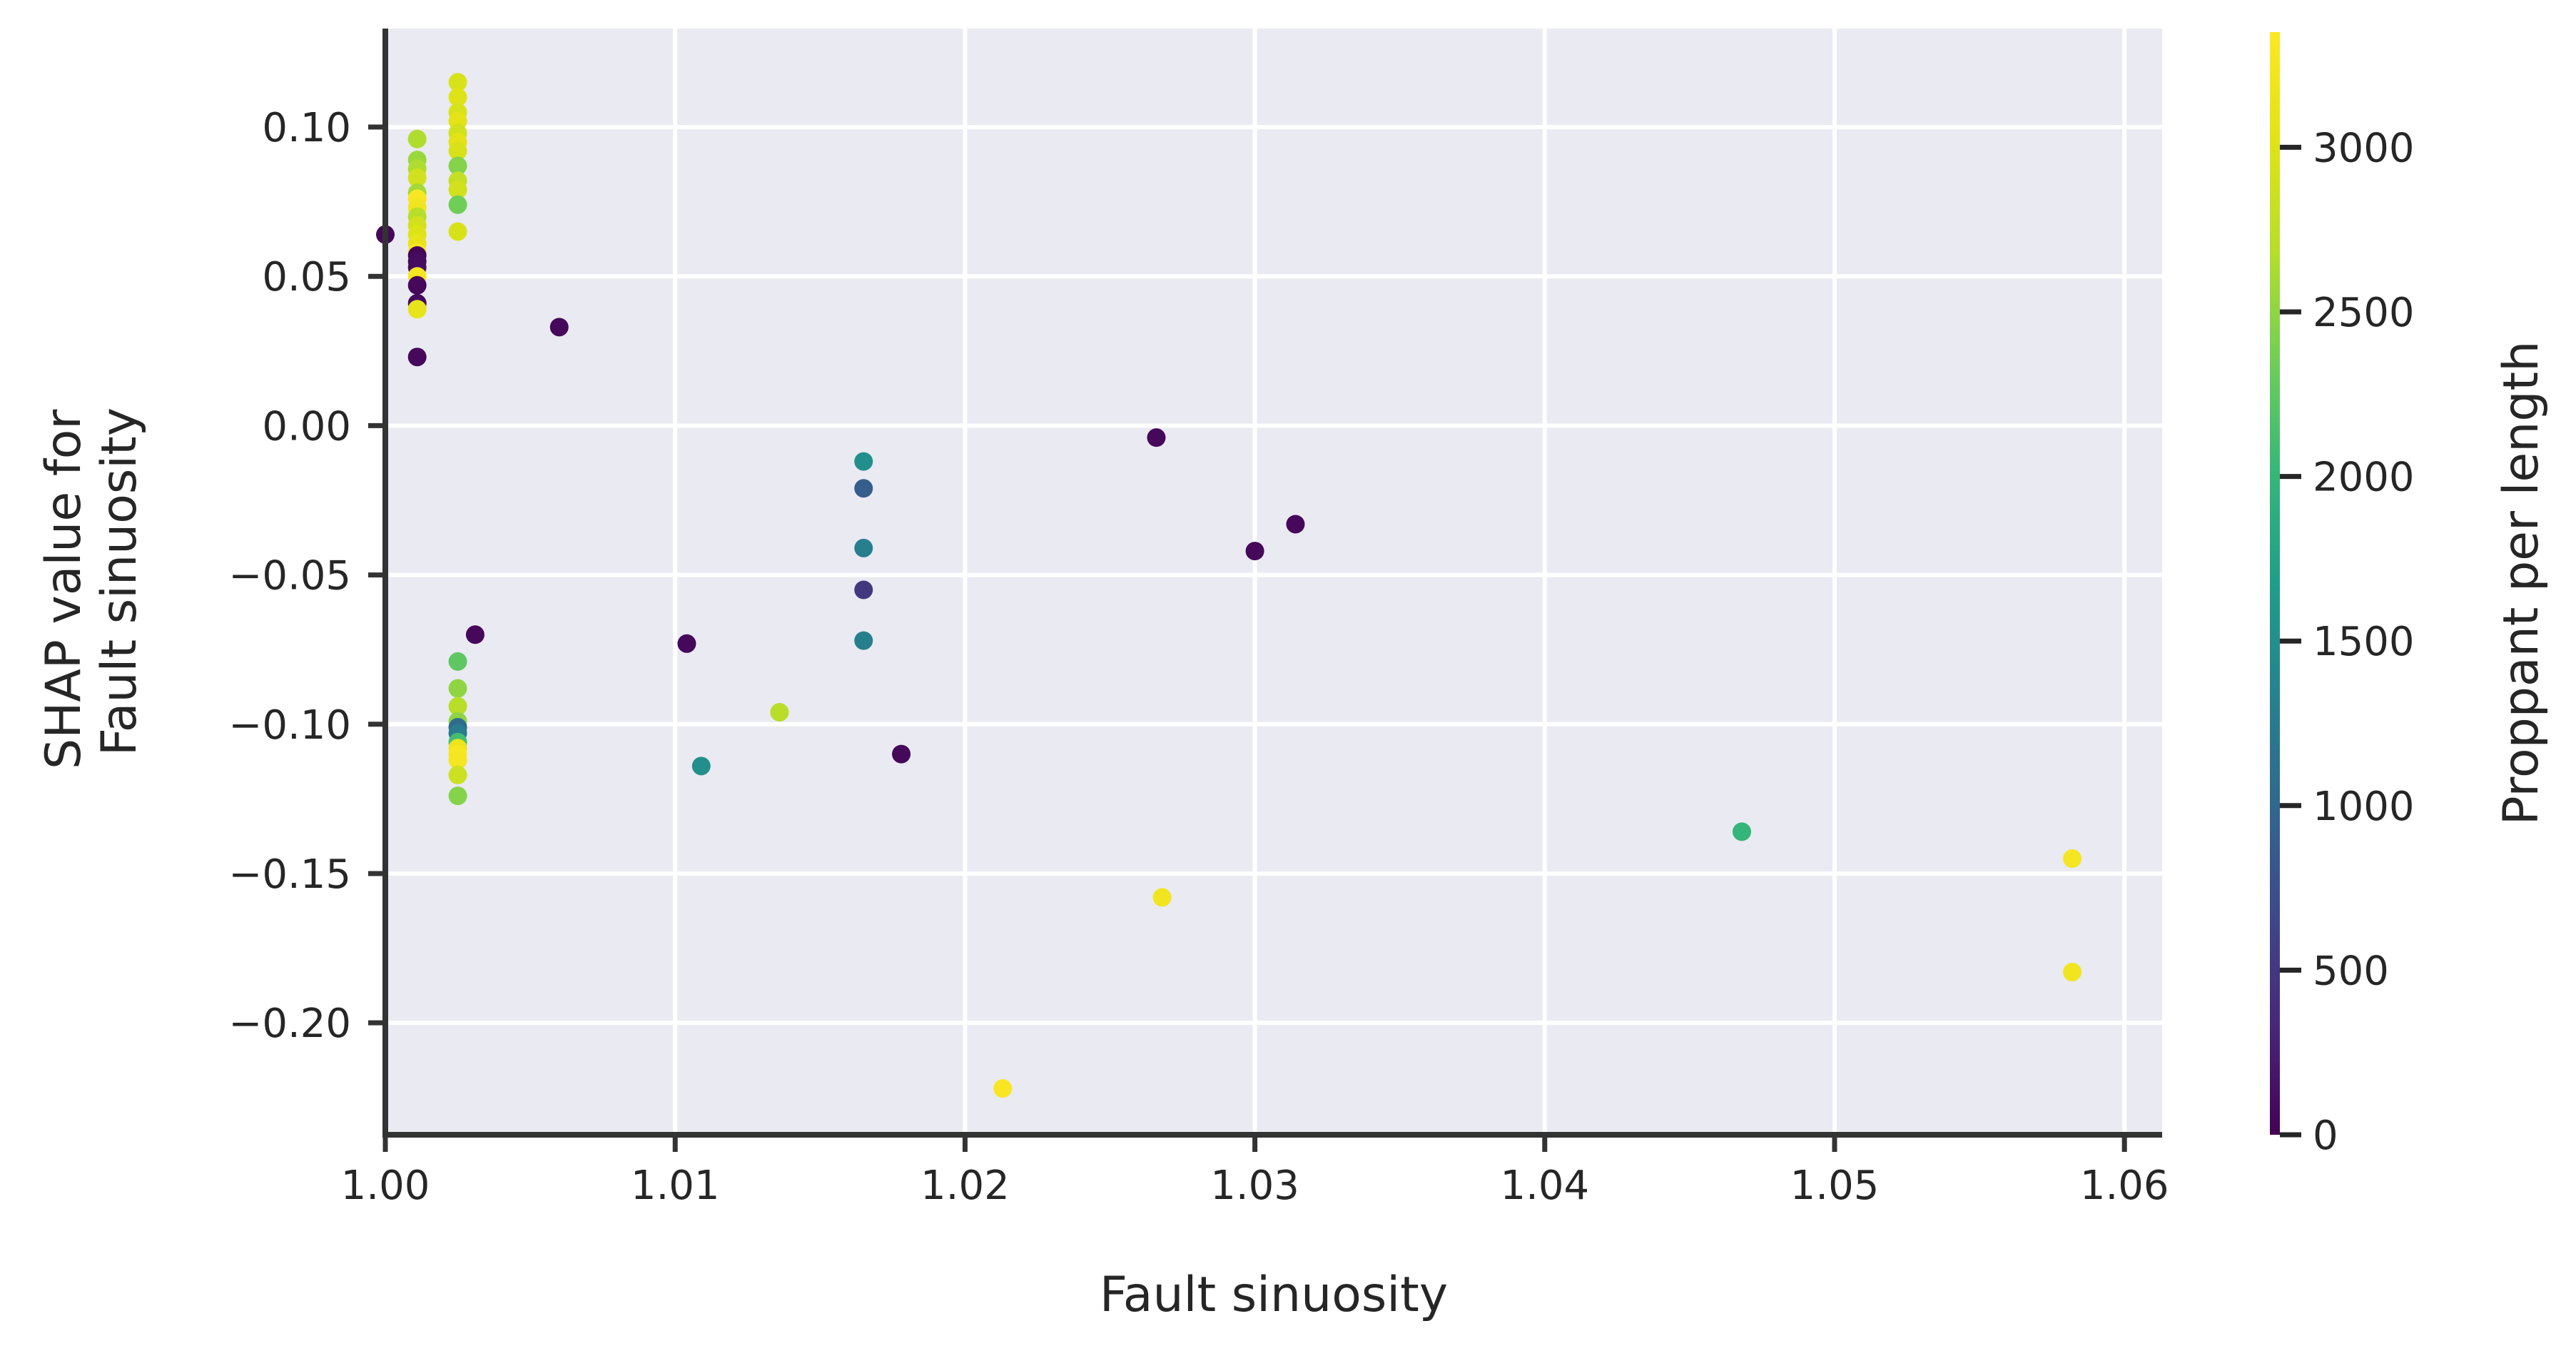 This screenshot has width=2576, height=1361. What do you see at coordinates (1835, 1186) in the screenshot?
I see `x-tick-label: 1.05` at bounding box center [1835, 1186].